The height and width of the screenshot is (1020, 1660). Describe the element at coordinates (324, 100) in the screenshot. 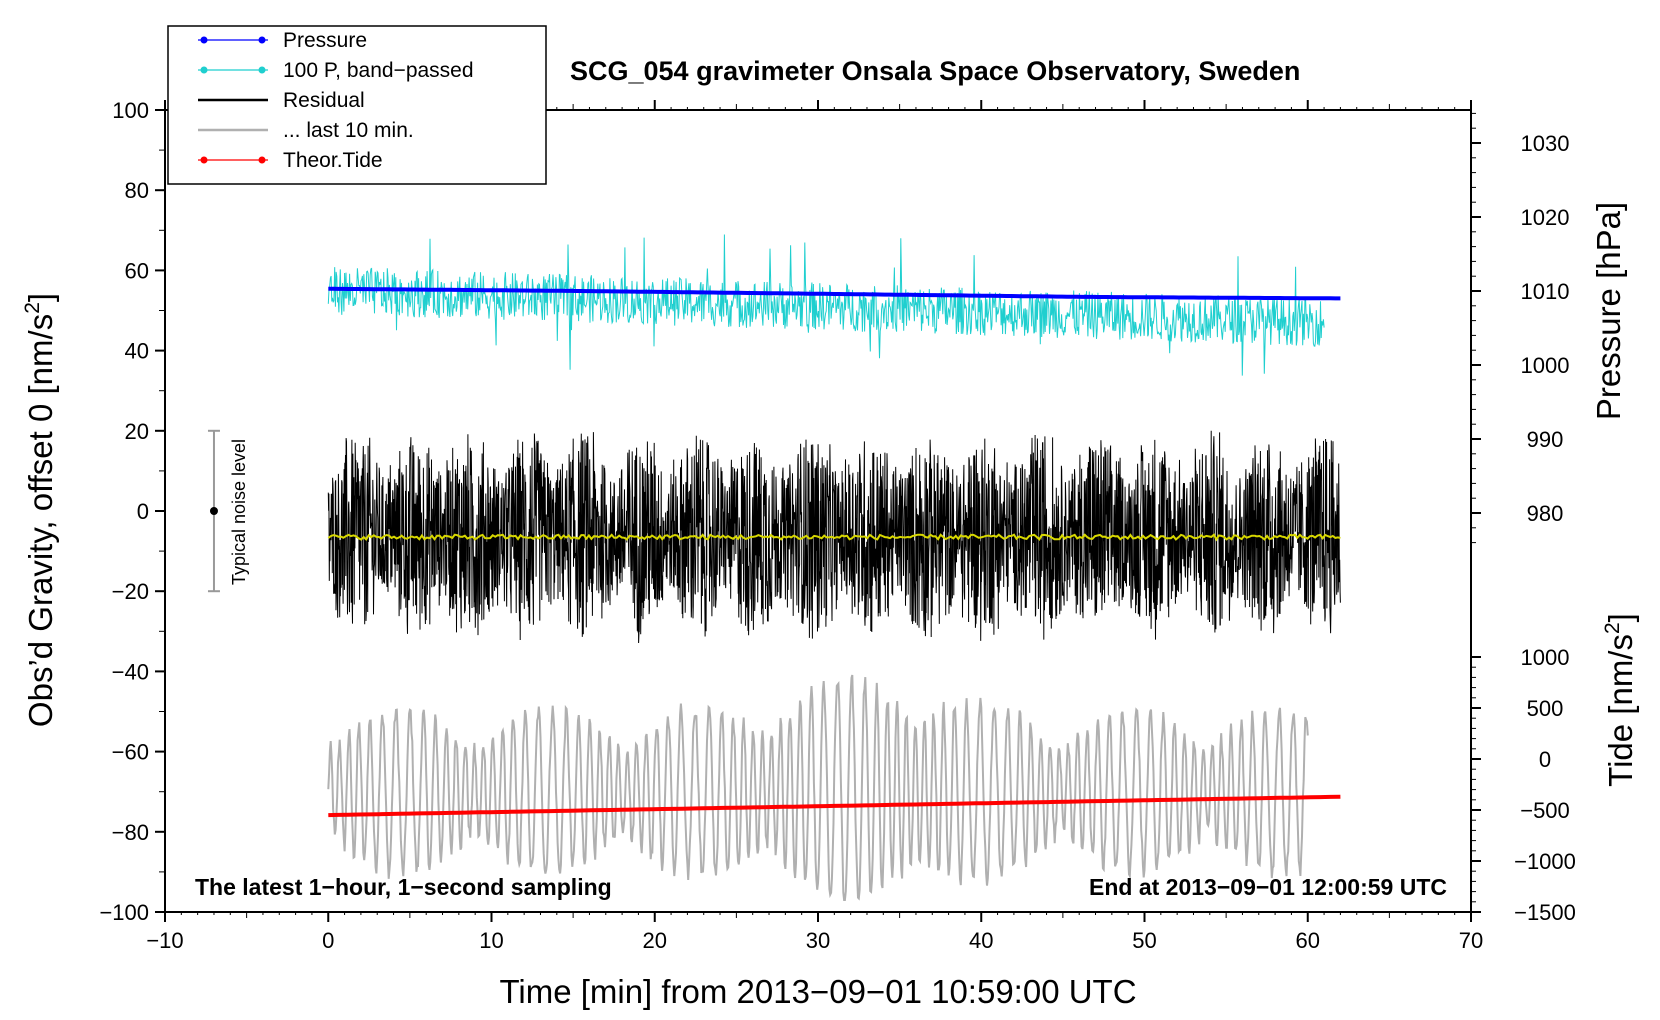

I see `legend-label: Residual` at that location.